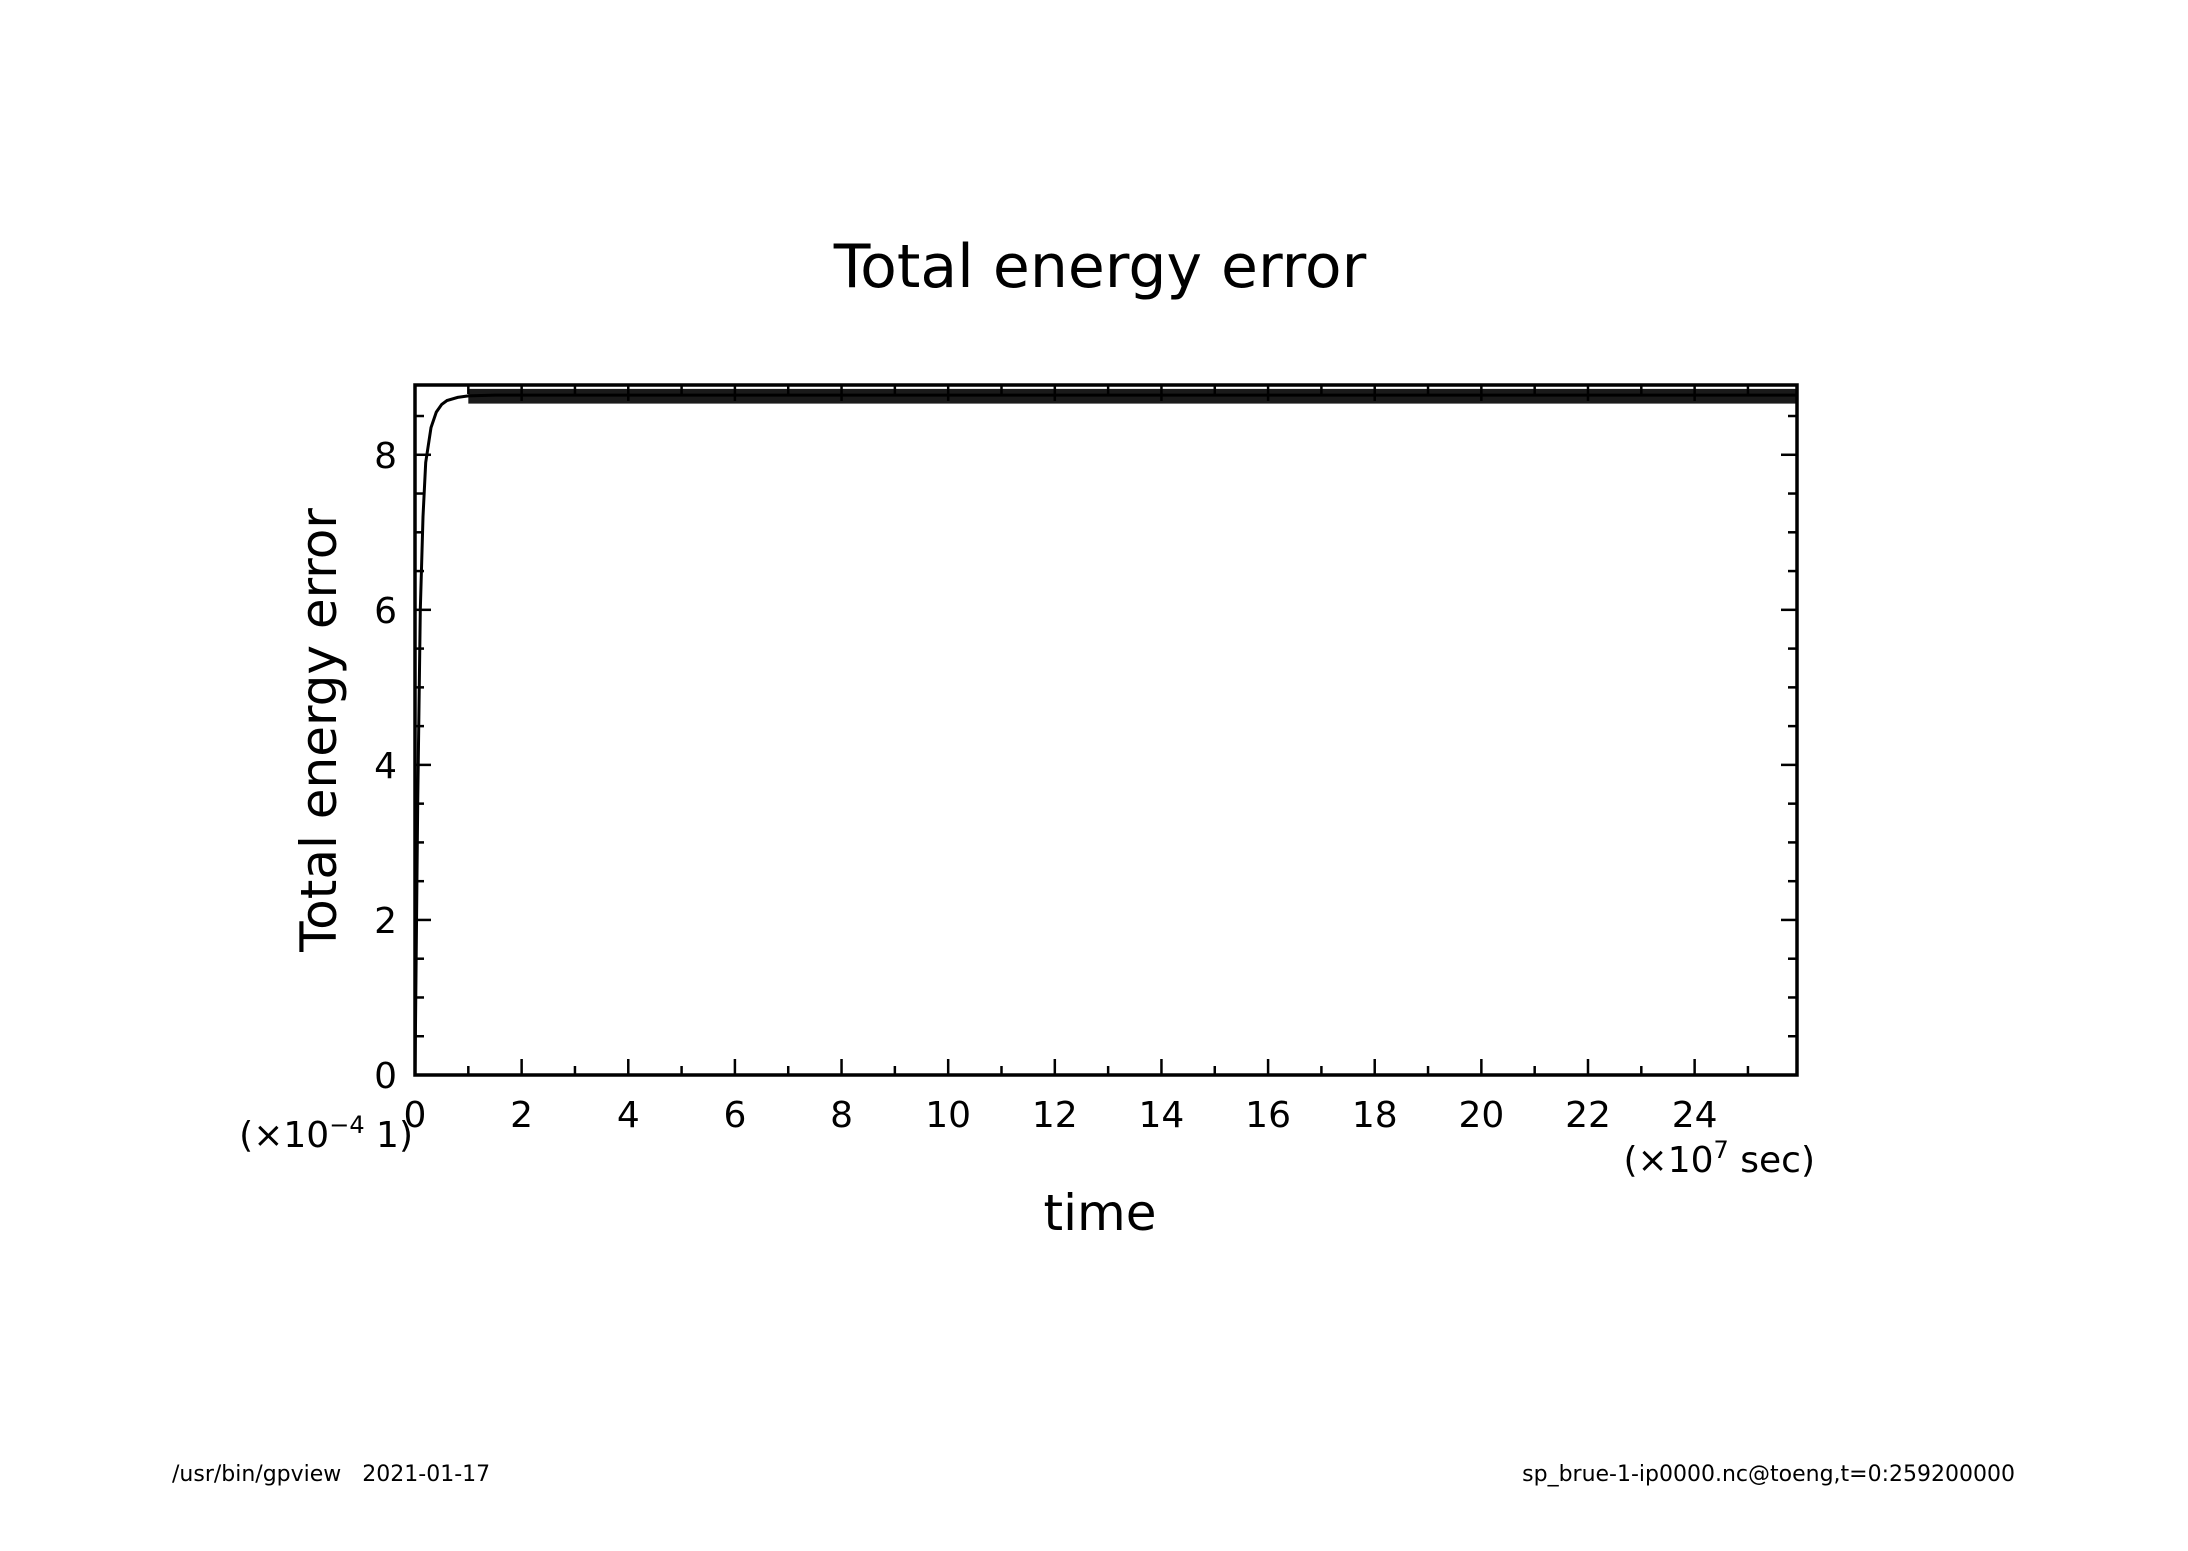 Image resolution: width=2188 pixels, height=1551 pixels. Describe the element at coordinates (385, 611) in the screenshot. I see `y-tick-label: 6` at that location.